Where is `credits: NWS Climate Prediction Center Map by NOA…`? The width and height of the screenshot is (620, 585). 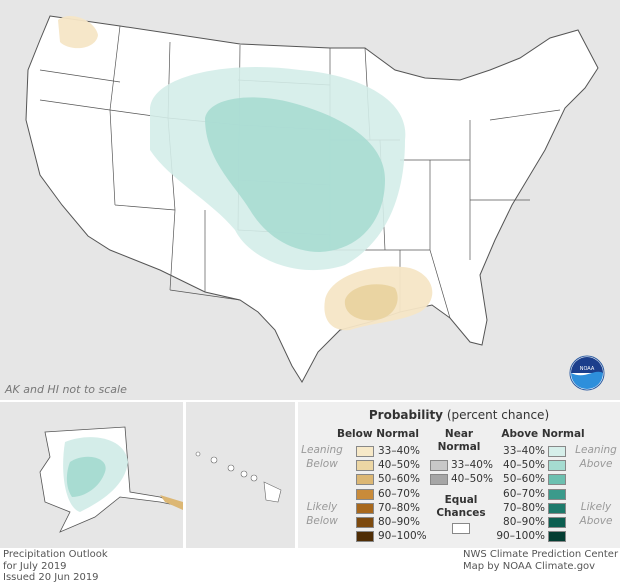 credits: NWS Climate Prediction Center Map by NOA… is located at coordinates (540, 560).